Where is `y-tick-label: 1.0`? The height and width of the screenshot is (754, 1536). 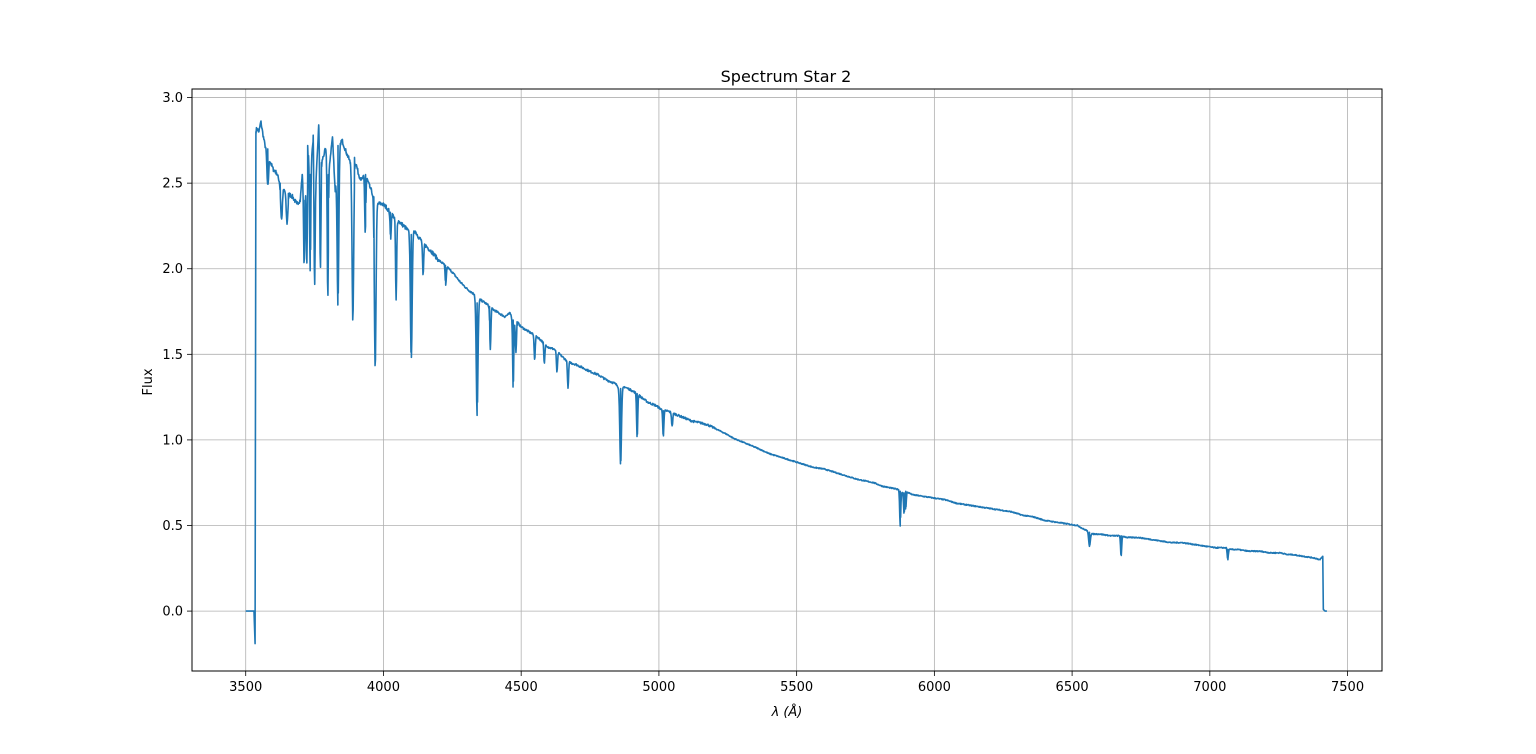 y-tick-label: 1.0 is located at coordinates (172, 440).